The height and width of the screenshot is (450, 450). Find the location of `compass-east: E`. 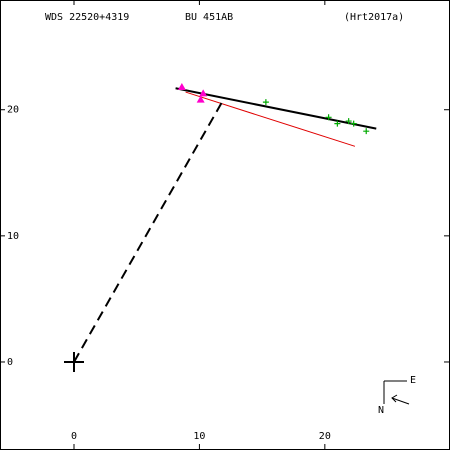

compass-east: E is located at coordinates (413, 380).